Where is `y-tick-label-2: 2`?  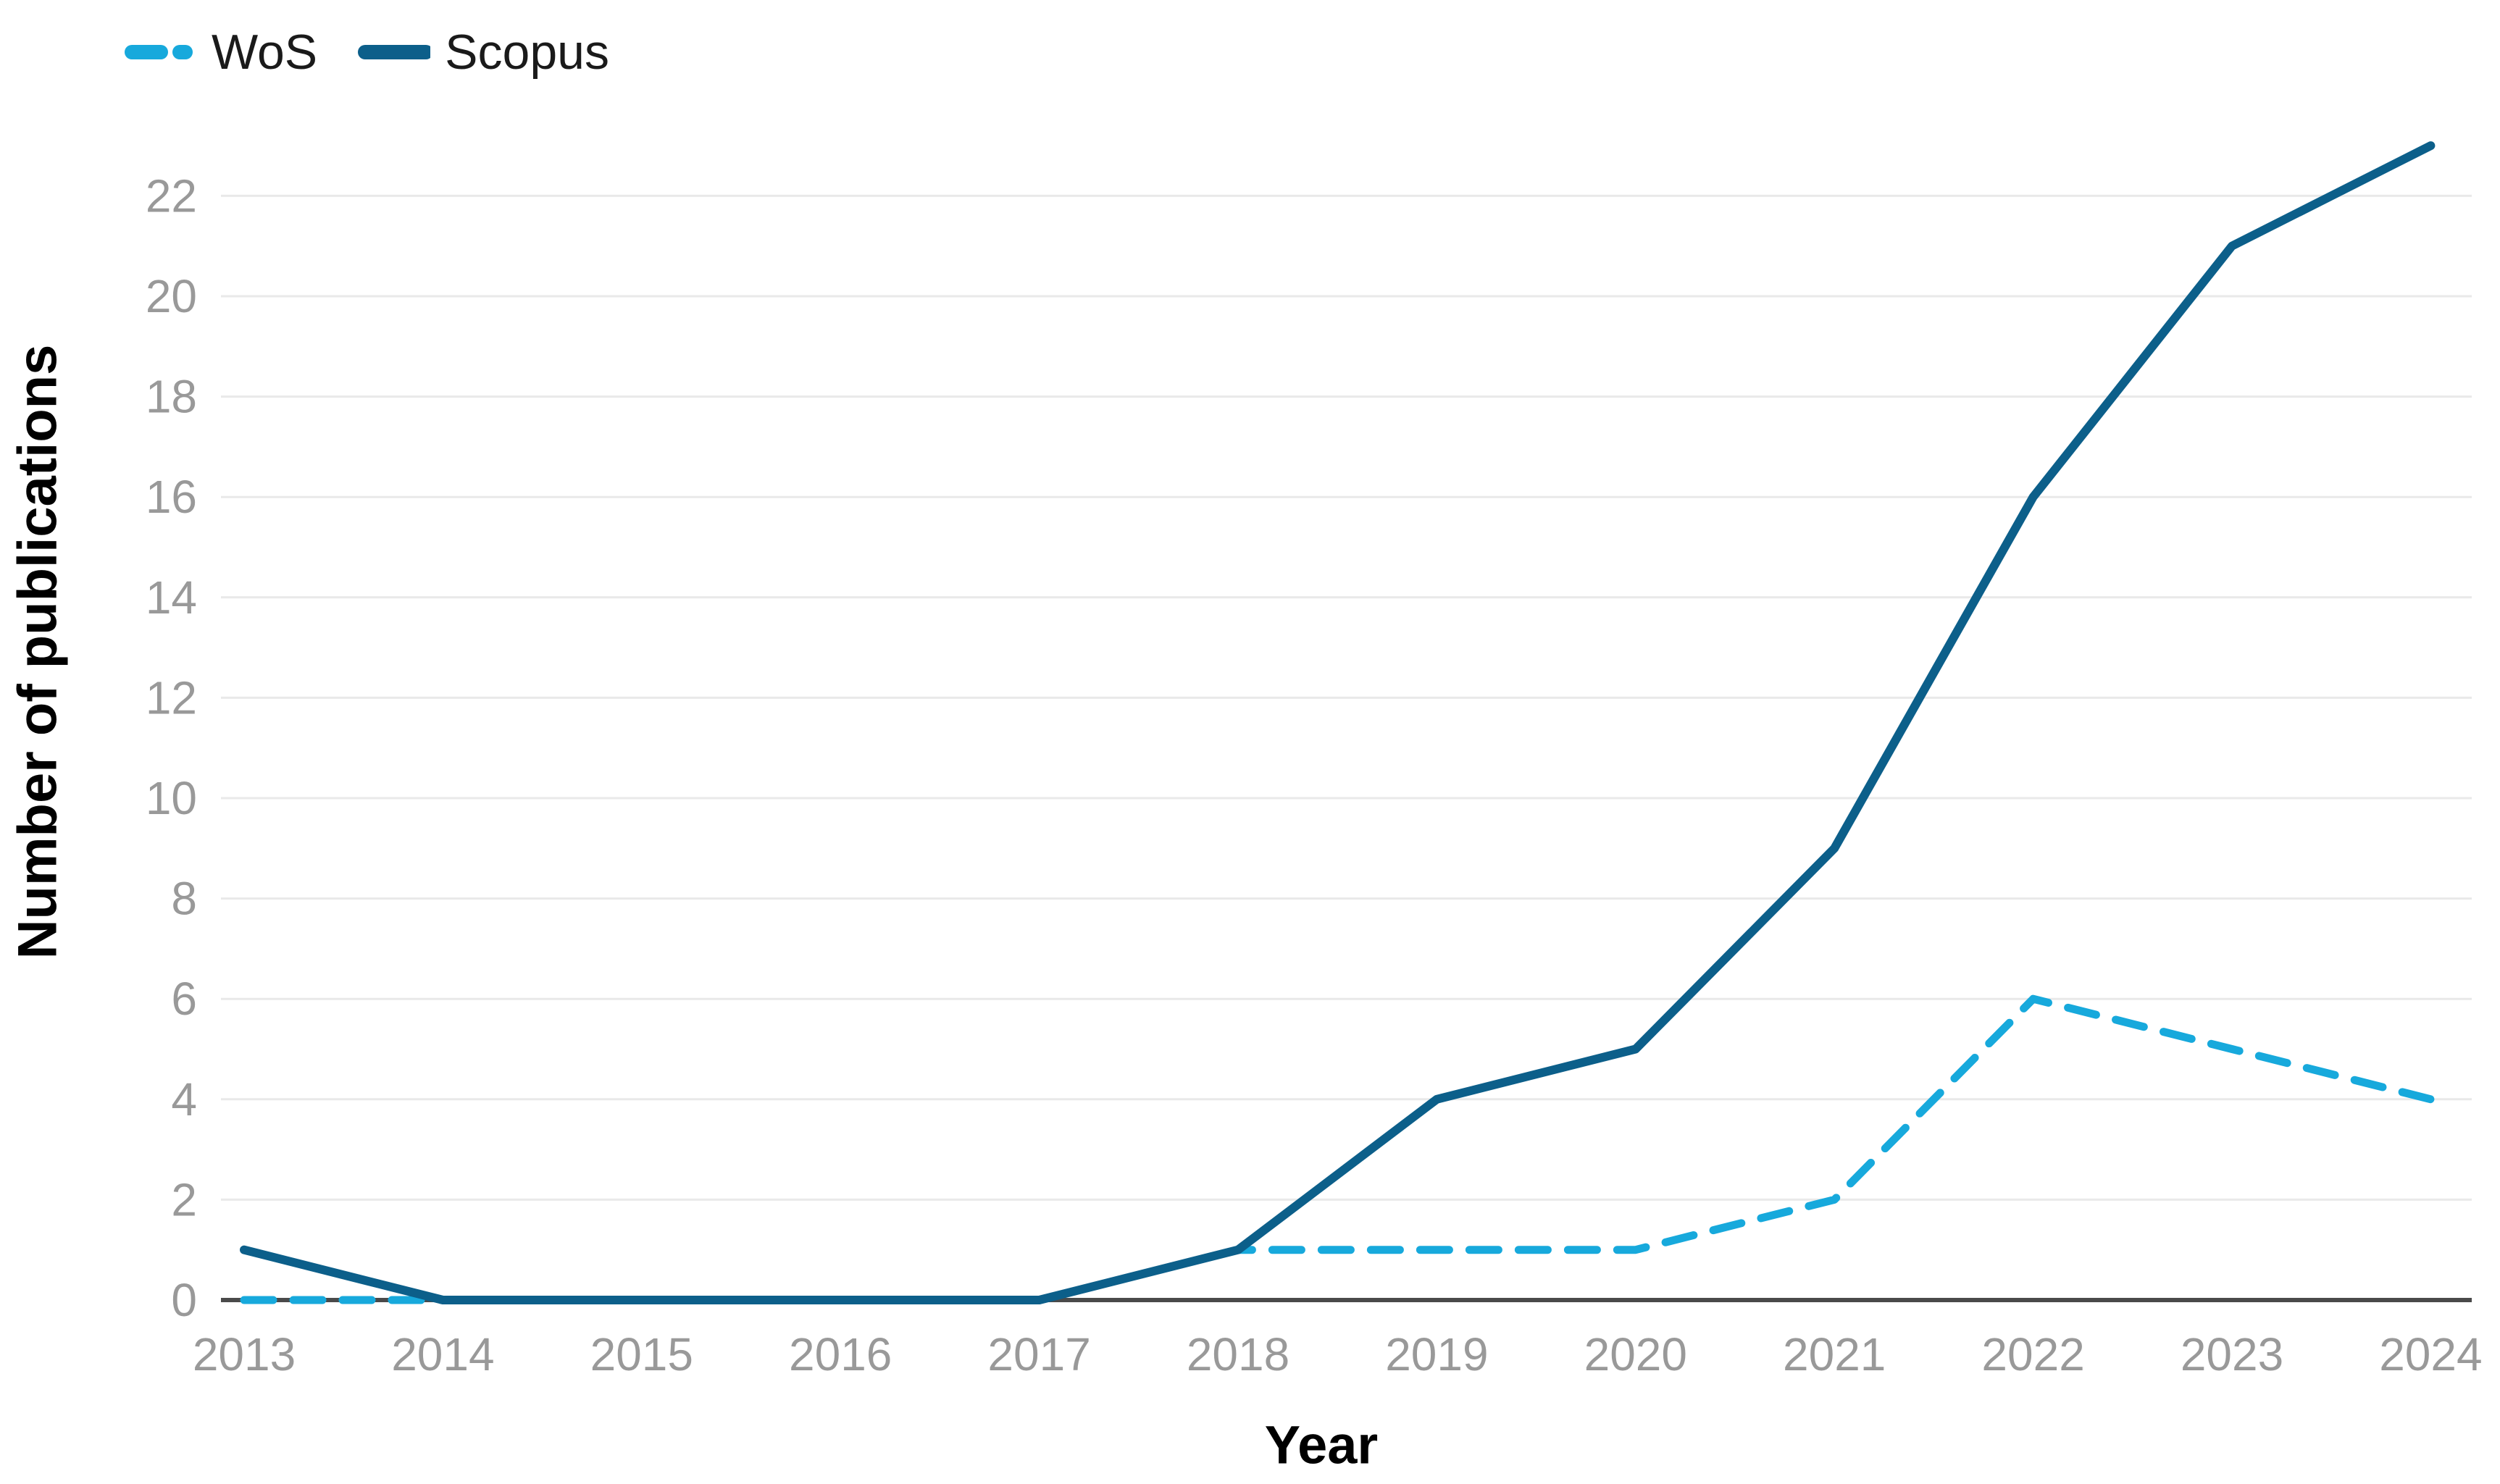
y-tick-label-2: 2 is located at coordinates (184, 1199).